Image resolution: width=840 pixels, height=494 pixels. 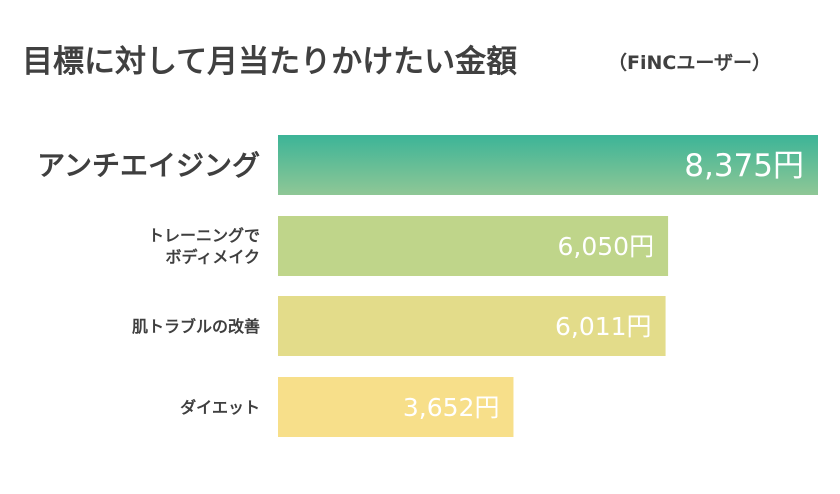 I want to click on chart-subtitle: （FiNCユーザー）, so click(x=689, y=62).